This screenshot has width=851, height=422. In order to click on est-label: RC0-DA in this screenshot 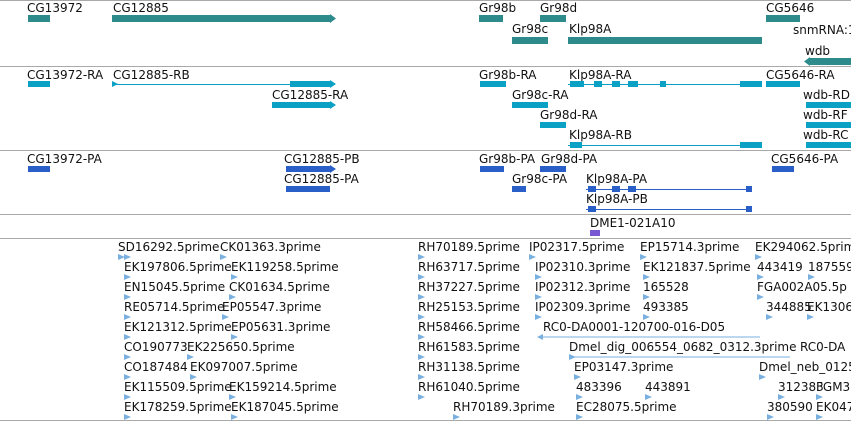, I will do `click(823, 347)`.